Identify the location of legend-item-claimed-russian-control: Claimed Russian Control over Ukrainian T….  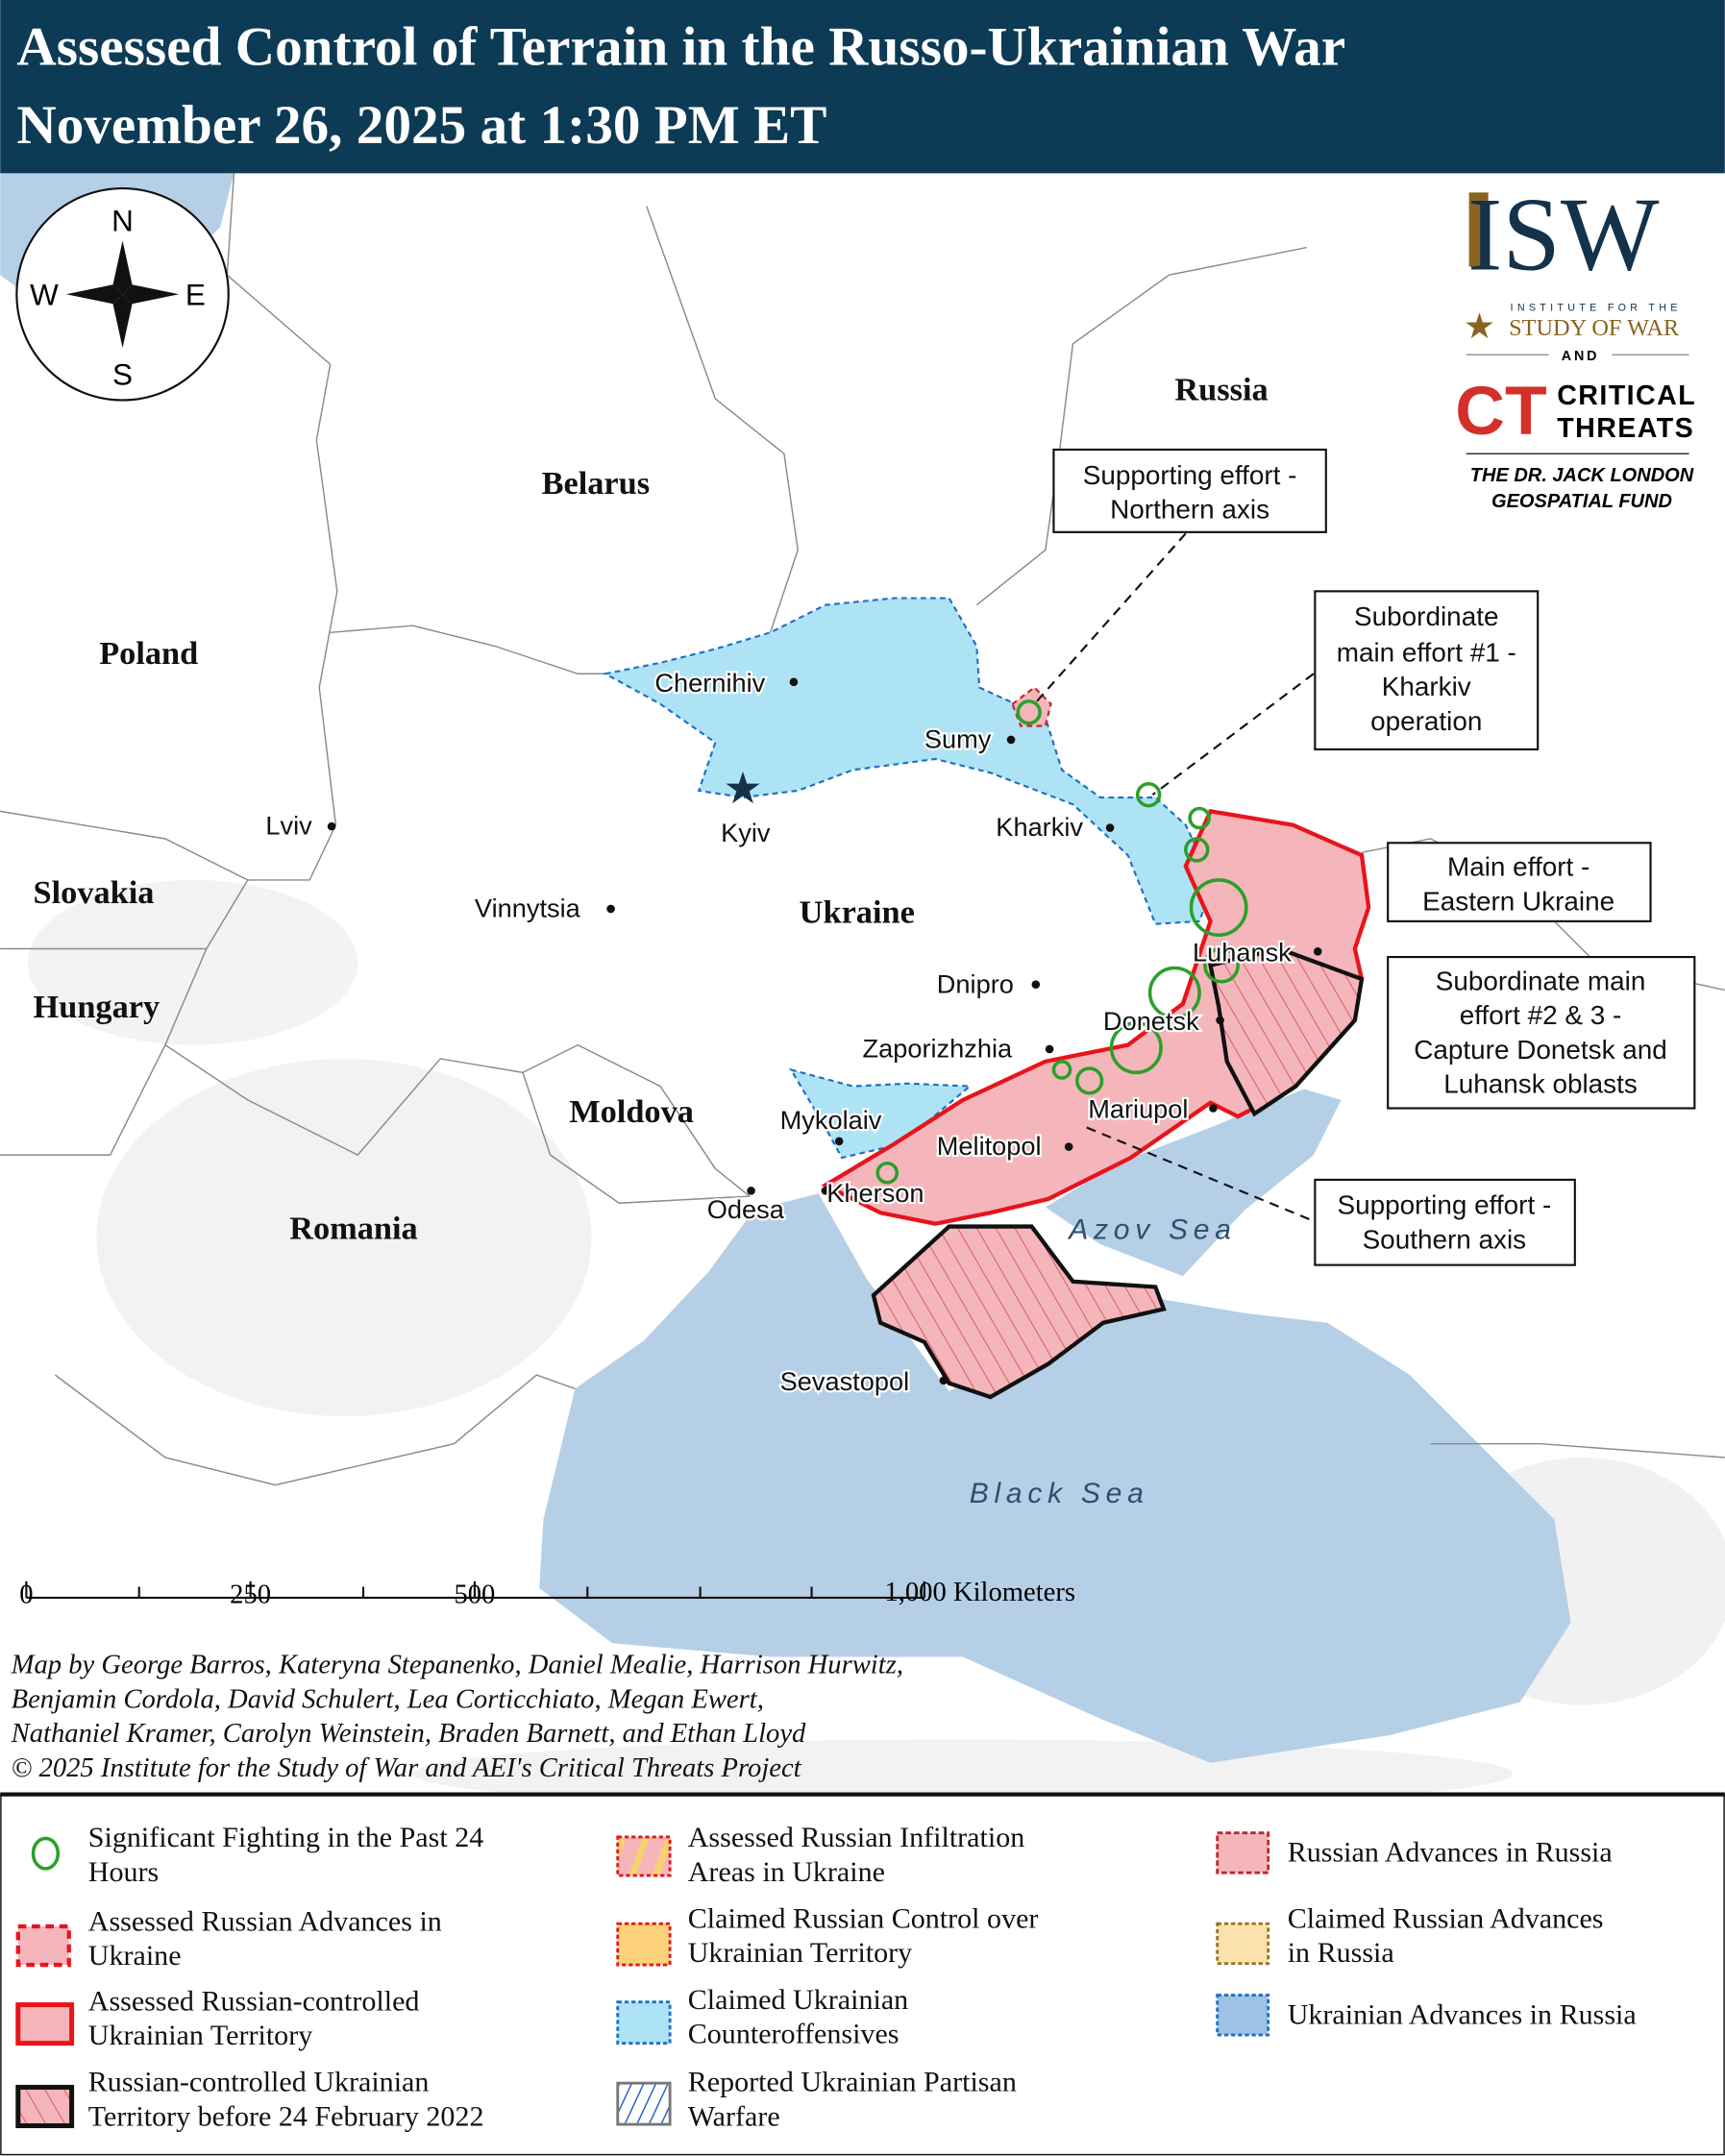
(827, 1935).